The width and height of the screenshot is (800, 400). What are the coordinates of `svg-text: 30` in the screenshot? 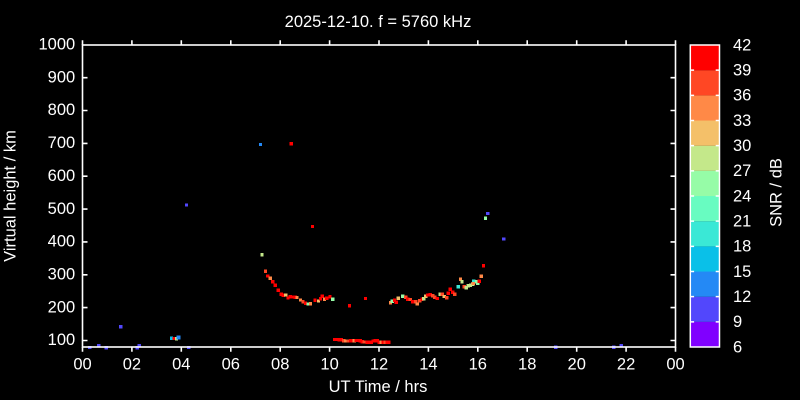 It's located at (742, 146).